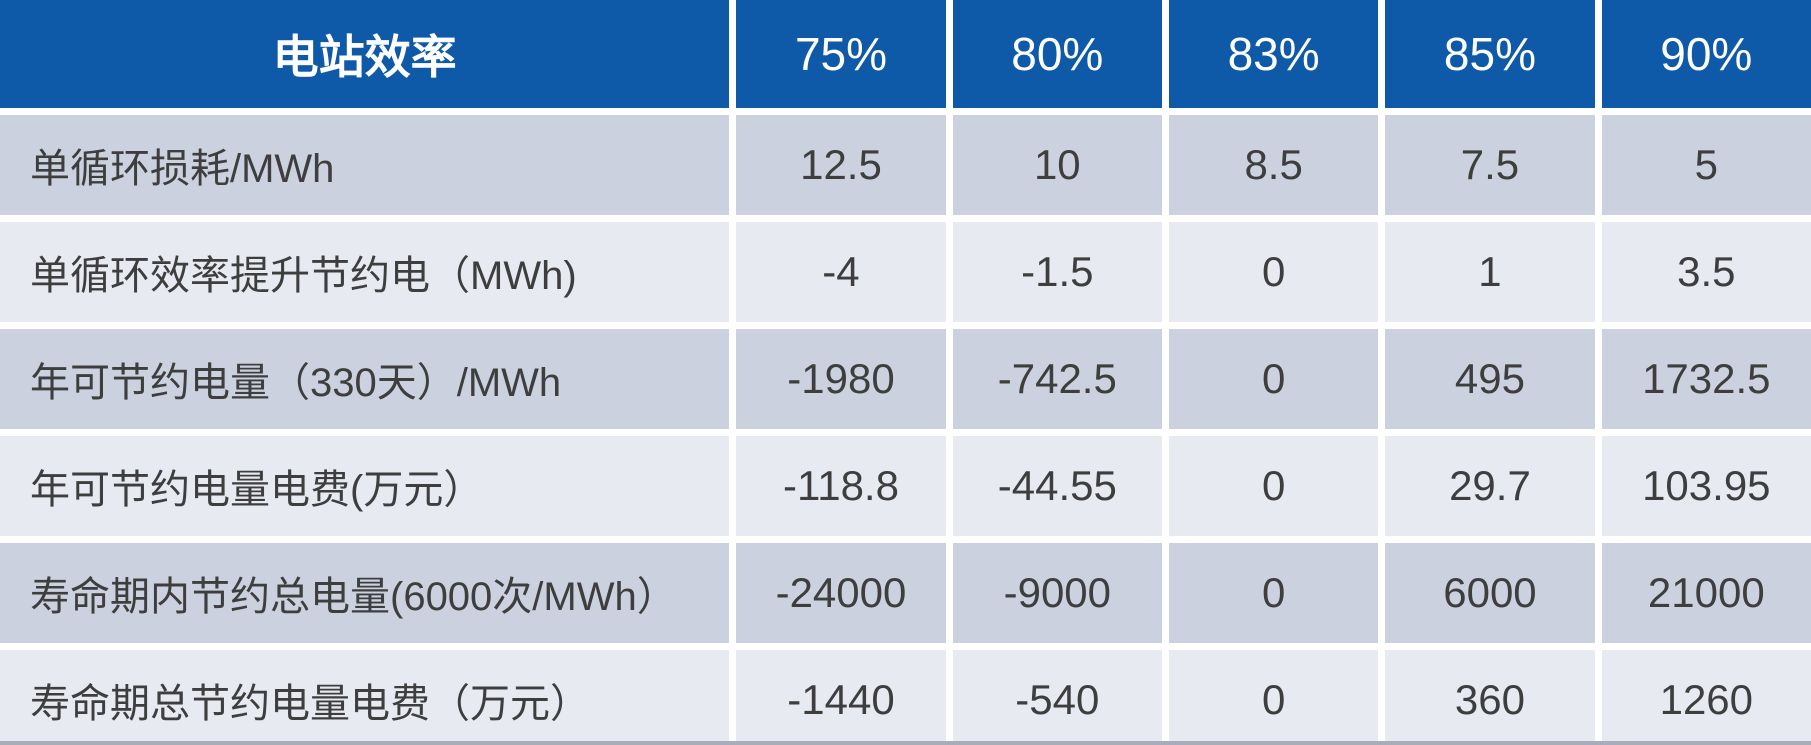 Image resolution: width=1811 pixels, height=745 pixels. What do you see at coordinates (1273, 165) in the screenshot?
I see `value-cell: 8.5` at bounding box center [1273, 165].